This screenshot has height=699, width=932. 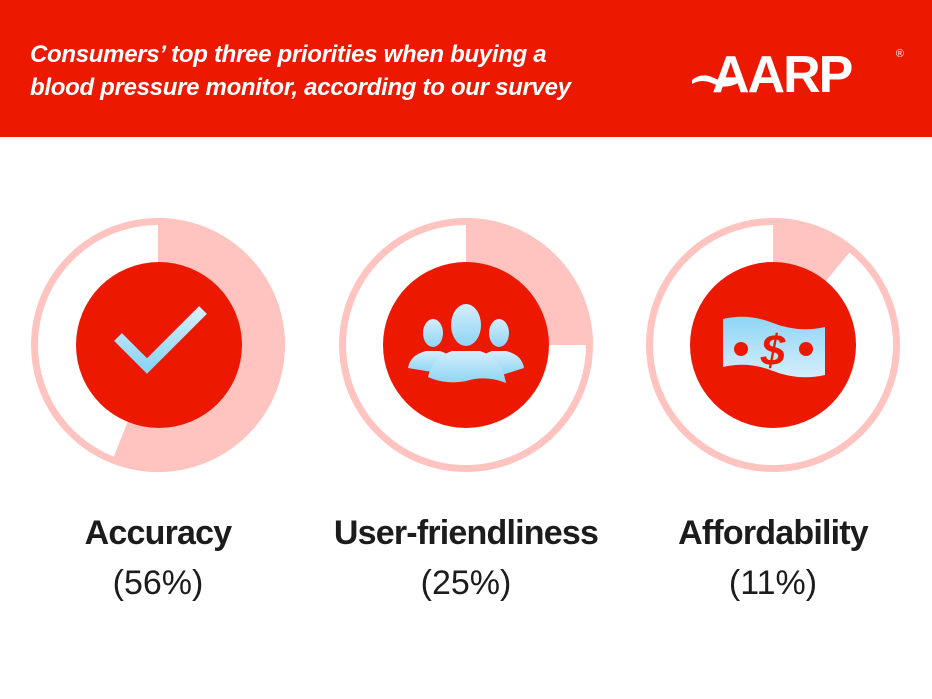 I want to click on gauge-affordability: $, so click(x=773, y=345).